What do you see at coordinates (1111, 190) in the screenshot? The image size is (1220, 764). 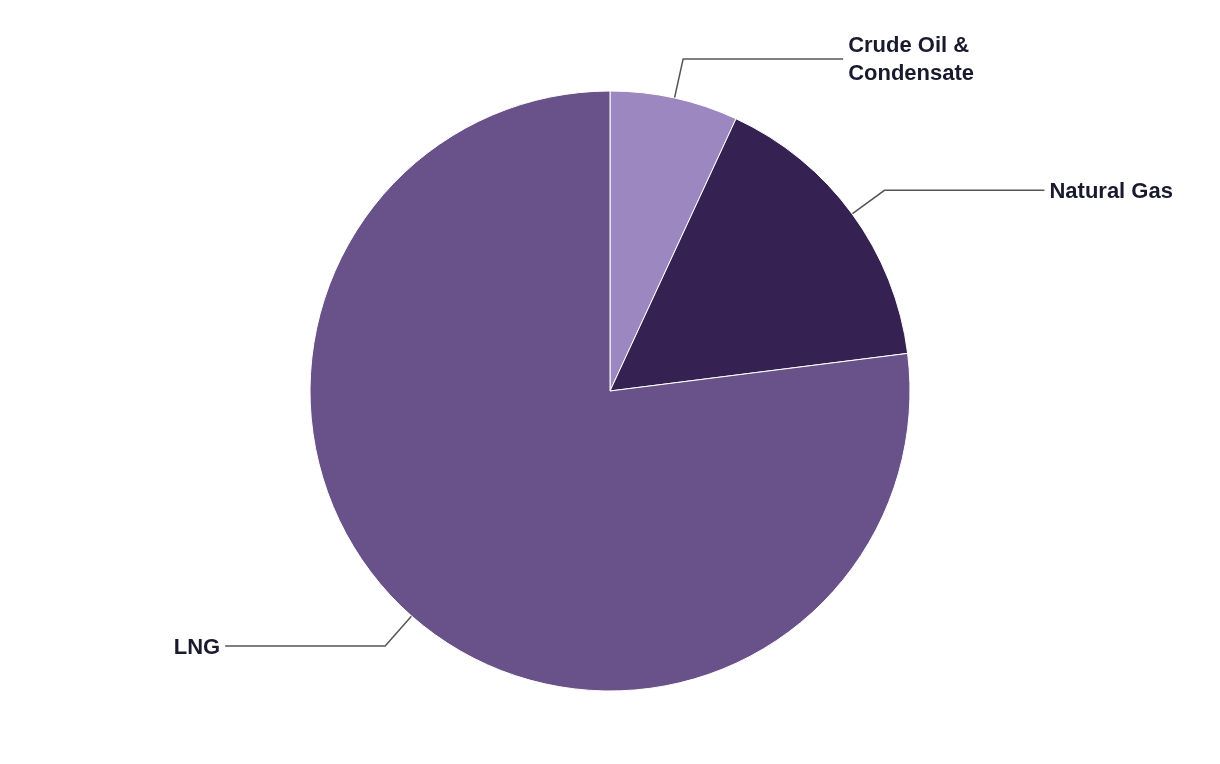 I see `slice-label: Natural Gas` at bounding box center [1111, 190].